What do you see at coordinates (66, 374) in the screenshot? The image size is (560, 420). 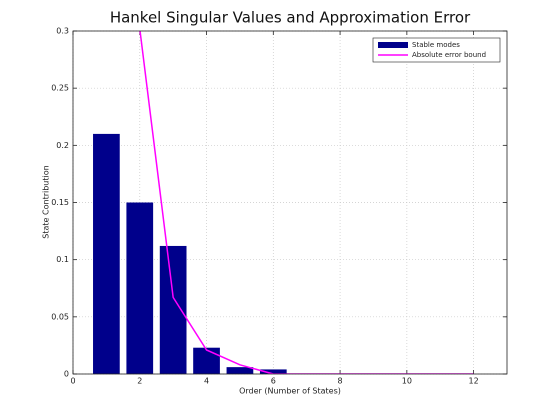 I see `y-tick-label: 0` at bounding box center [66, 374].